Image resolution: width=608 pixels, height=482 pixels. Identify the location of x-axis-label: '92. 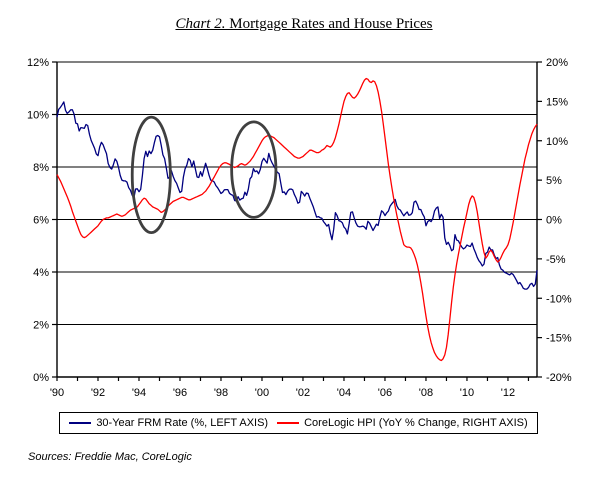
(98, 393).